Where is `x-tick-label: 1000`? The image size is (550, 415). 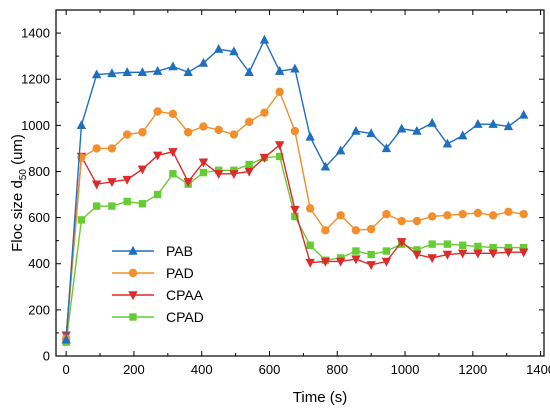 x-tick-label: 1000 is located at coordinates (405, 369).